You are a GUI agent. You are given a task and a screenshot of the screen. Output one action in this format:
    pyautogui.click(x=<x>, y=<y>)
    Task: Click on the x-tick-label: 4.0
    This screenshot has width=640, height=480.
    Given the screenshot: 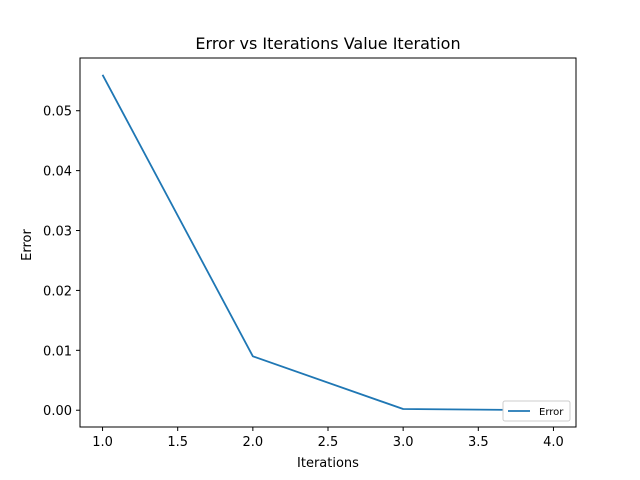 What is the action you would take?
    pyautogui.click(x=553, y=442)
    